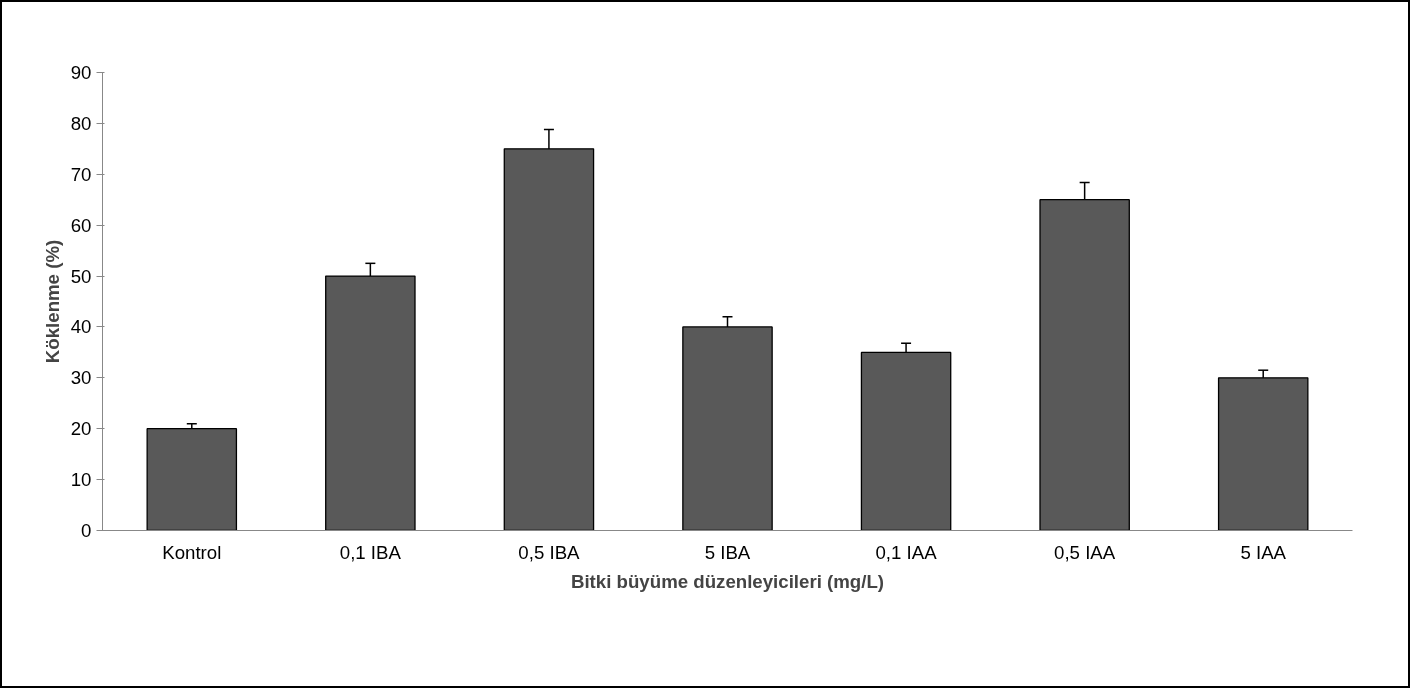 The height and width of the screenshot is (697, 1419). I want to click on x-tick-label: 0,5 IBA, so click(549, 552).